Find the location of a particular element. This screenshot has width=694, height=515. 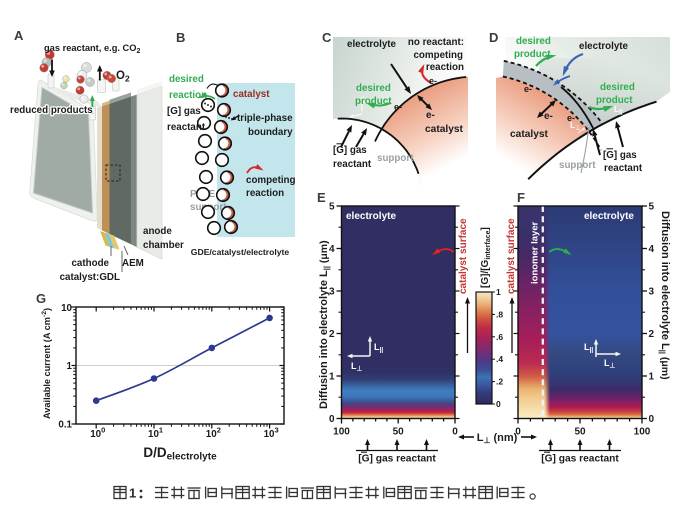

svg-text: .6 is located at coordinates (499, 337).